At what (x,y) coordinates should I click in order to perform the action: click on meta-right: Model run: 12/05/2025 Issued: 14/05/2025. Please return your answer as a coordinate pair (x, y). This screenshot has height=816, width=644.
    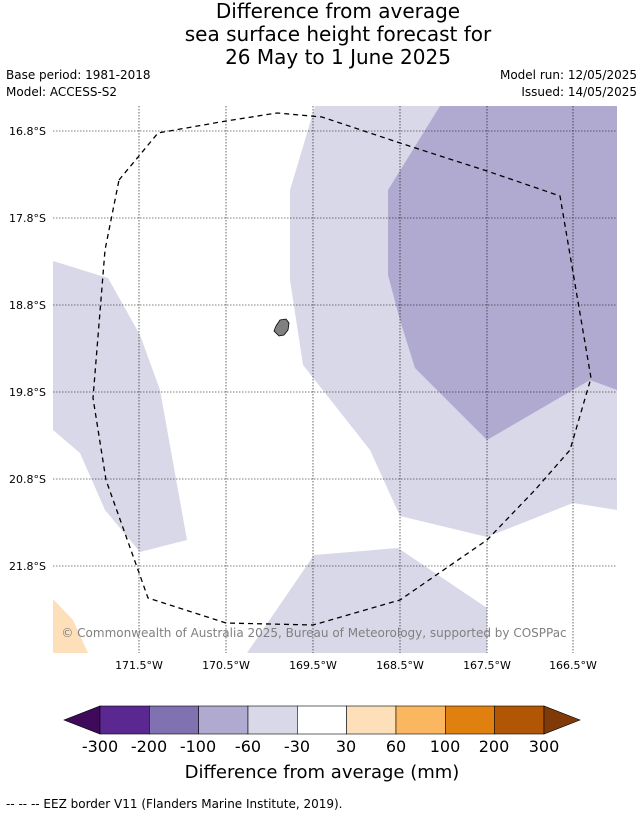
    Looking at the image, I should click on (568, 84).